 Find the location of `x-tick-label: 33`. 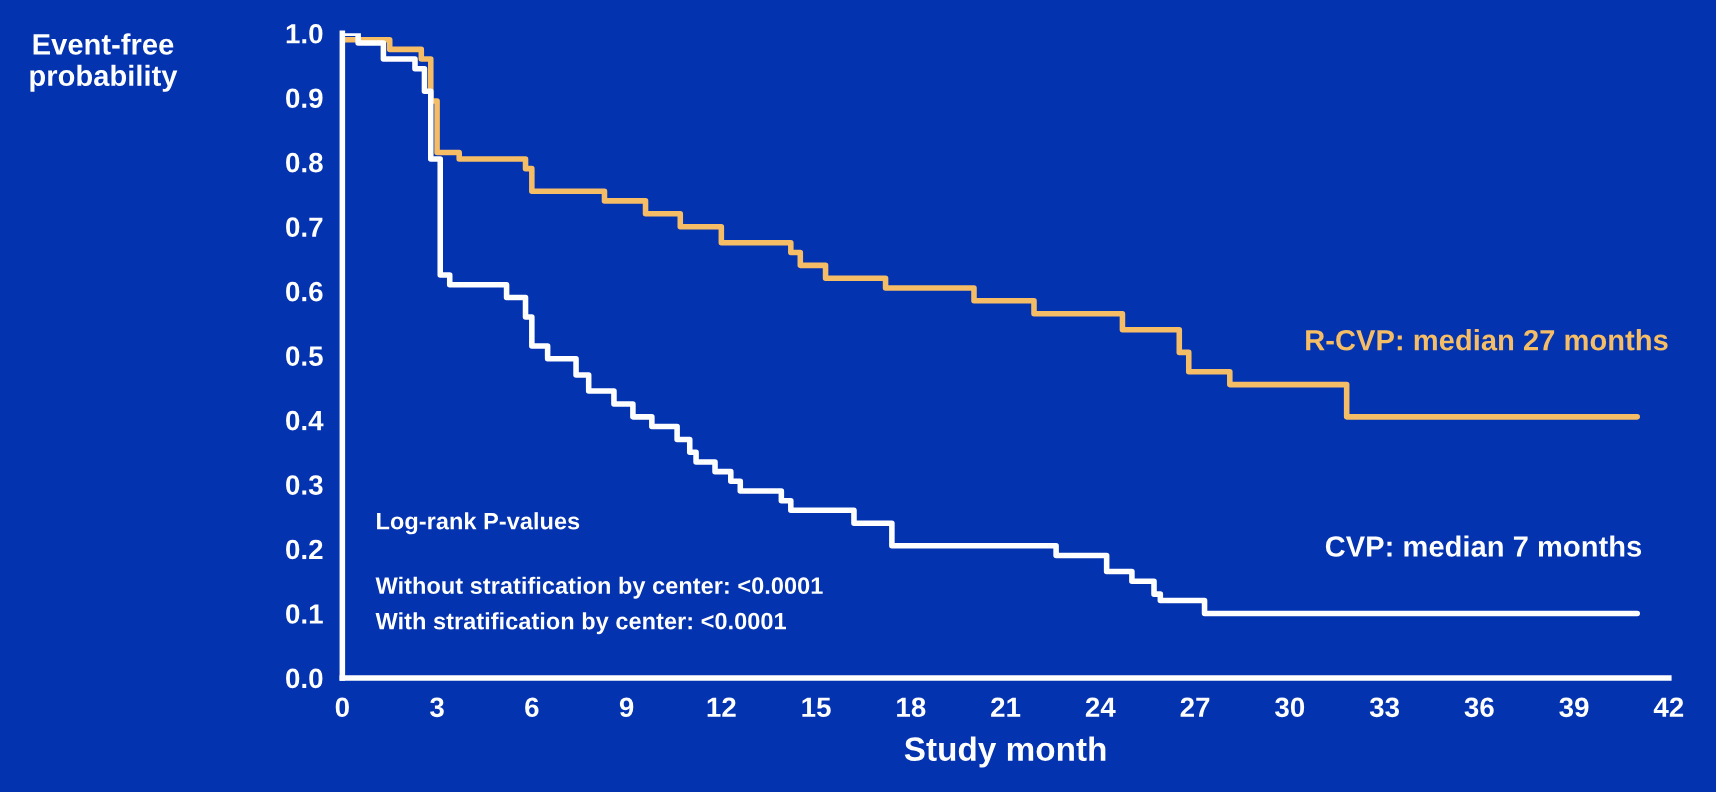

x-tick-label: 33 is located at coordinates (1384, 707).